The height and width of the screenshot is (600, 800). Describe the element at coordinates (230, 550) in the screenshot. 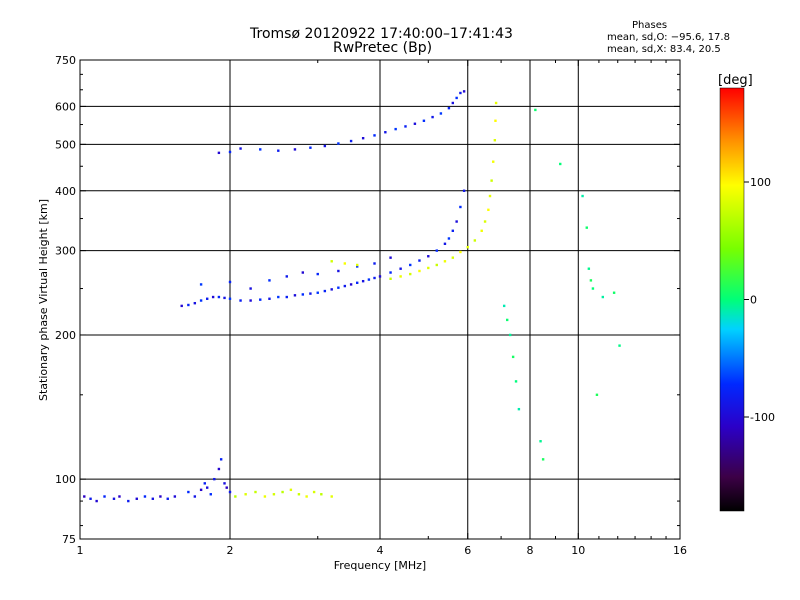

I see `x-tick-label: 2` at that location.